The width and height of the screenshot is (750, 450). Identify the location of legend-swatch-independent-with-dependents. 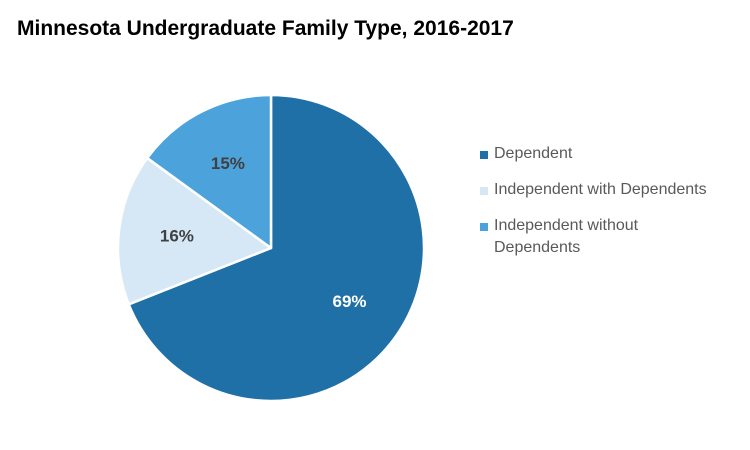
(484, 191).